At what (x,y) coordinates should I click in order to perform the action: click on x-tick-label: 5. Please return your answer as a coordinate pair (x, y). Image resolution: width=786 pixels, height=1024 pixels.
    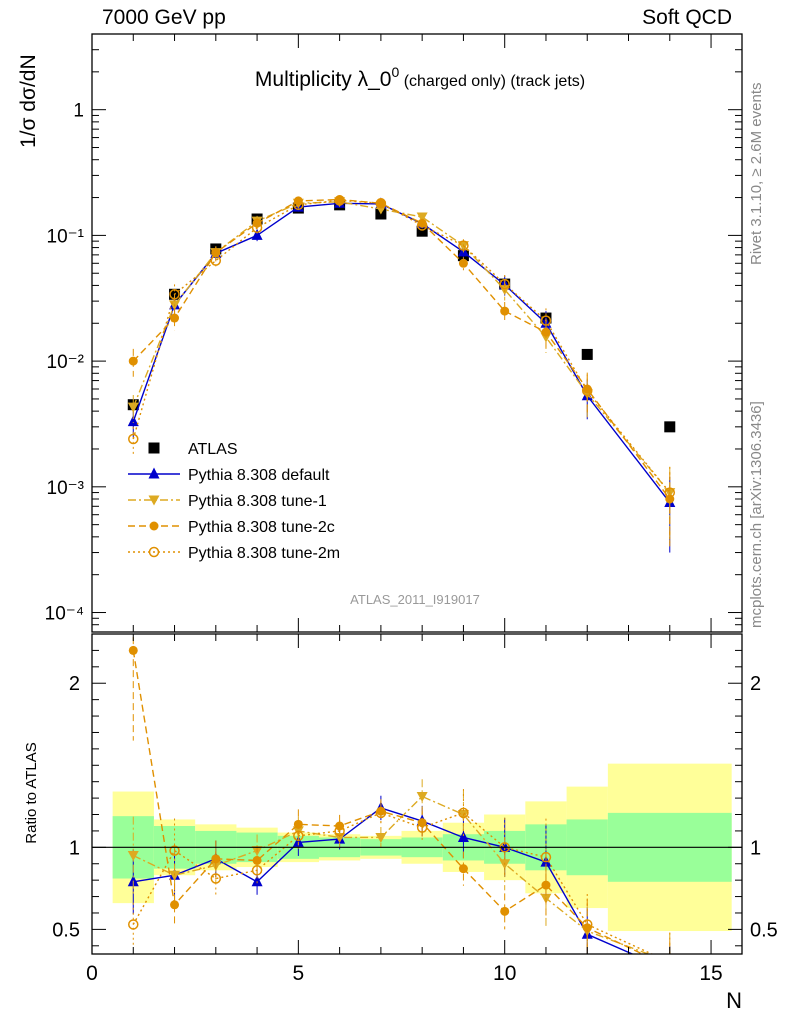
    Looking at the image, I should click on (299, 973).